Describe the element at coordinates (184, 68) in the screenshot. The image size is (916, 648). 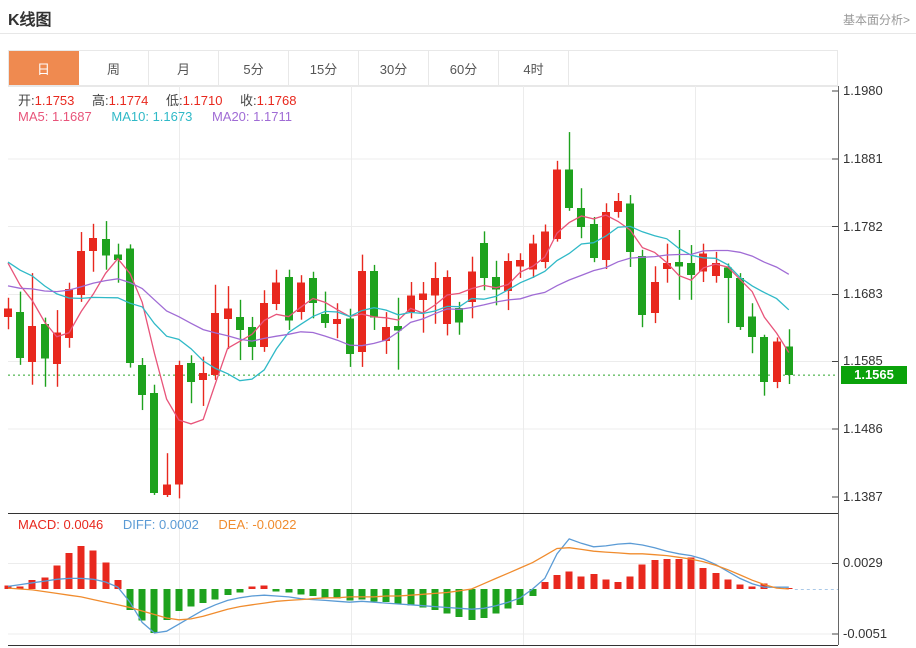
I see `tab-月: 月` at that location.